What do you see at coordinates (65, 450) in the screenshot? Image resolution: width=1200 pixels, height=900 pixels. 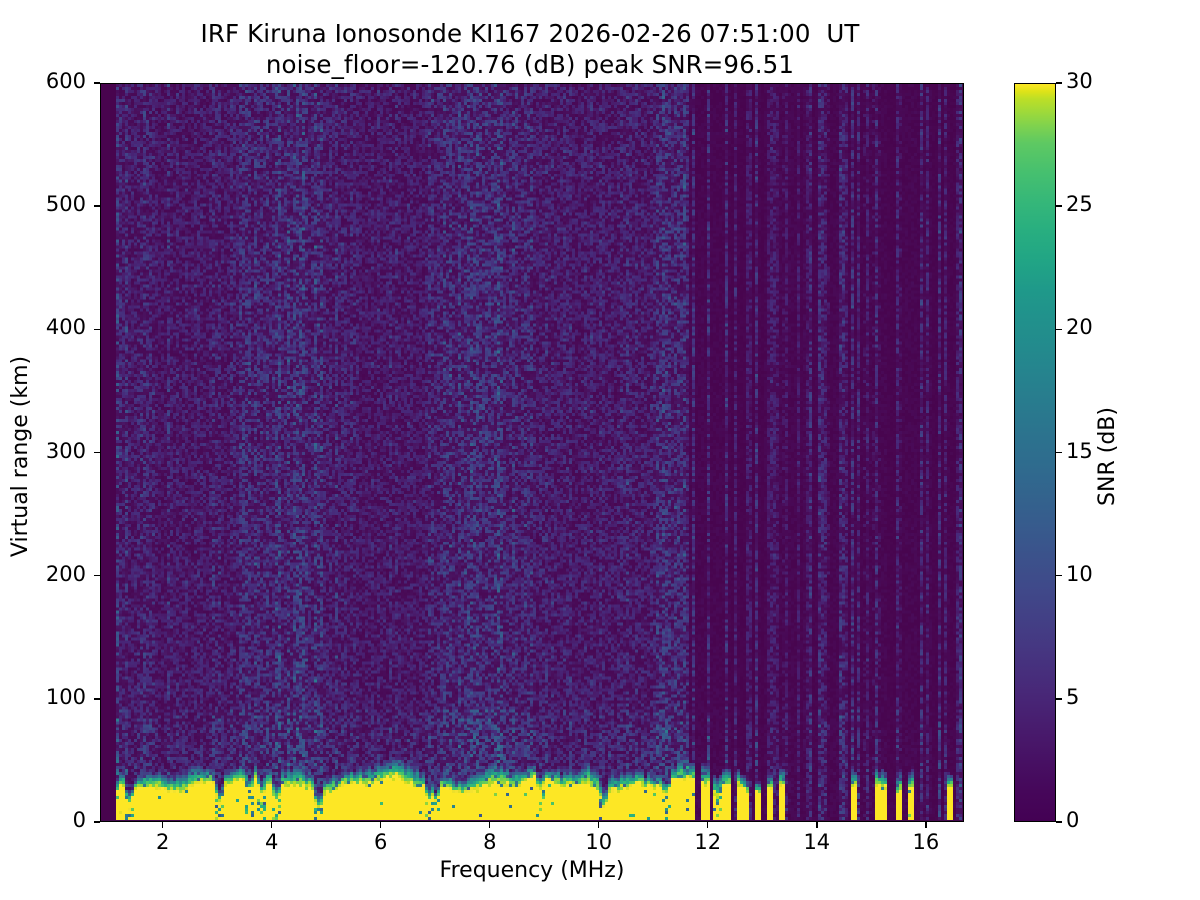 I see `y-tick-label: 300` at bounding box center [65, 450].